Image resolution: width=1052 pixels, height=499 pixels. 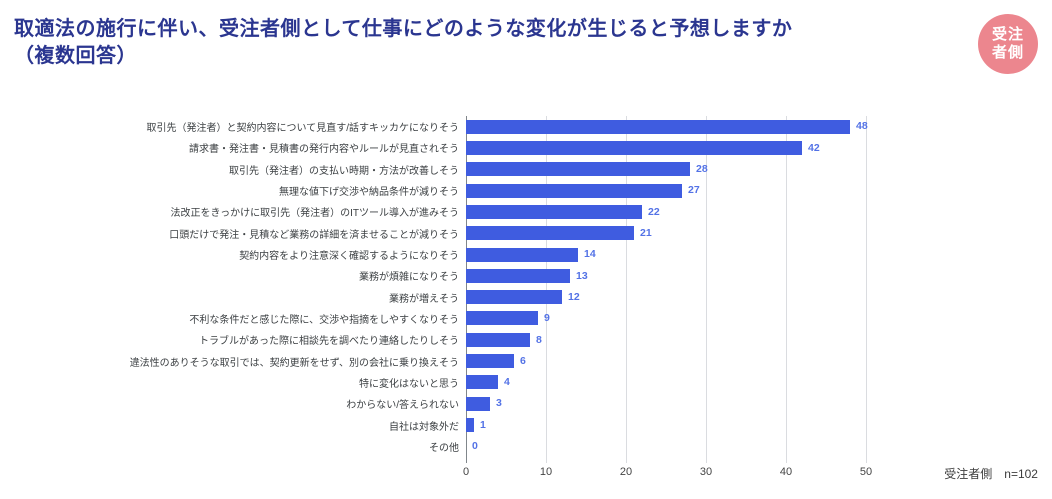 What do you see at coordinates (402, 406) in the screenshot?
I see `category-label: わからない/答えられない` at bounding box center [402, 406].